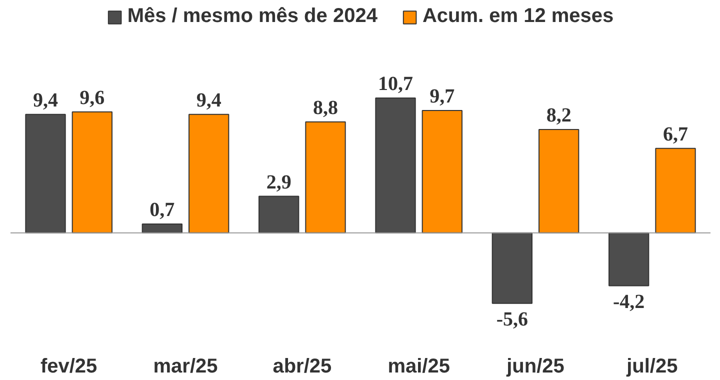 Image resolution: width=720 pixels, height=380 pixels. Describe the element at coordinates (675, 134) in the screenshot. I see `data-label: 6,7` at that location.